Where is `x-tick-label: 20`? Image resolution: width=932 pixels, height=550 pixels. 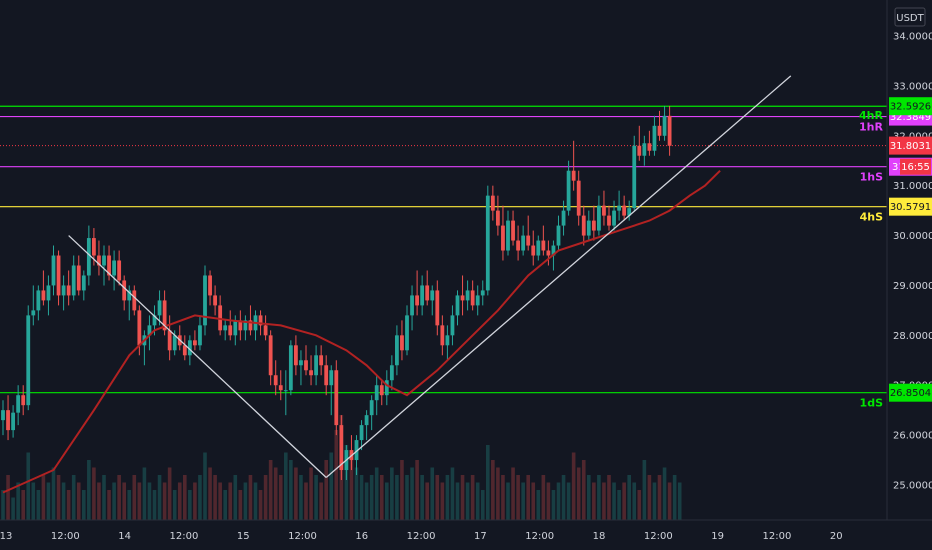
x-tick-label: 20 is located at coordinates (836, 536).